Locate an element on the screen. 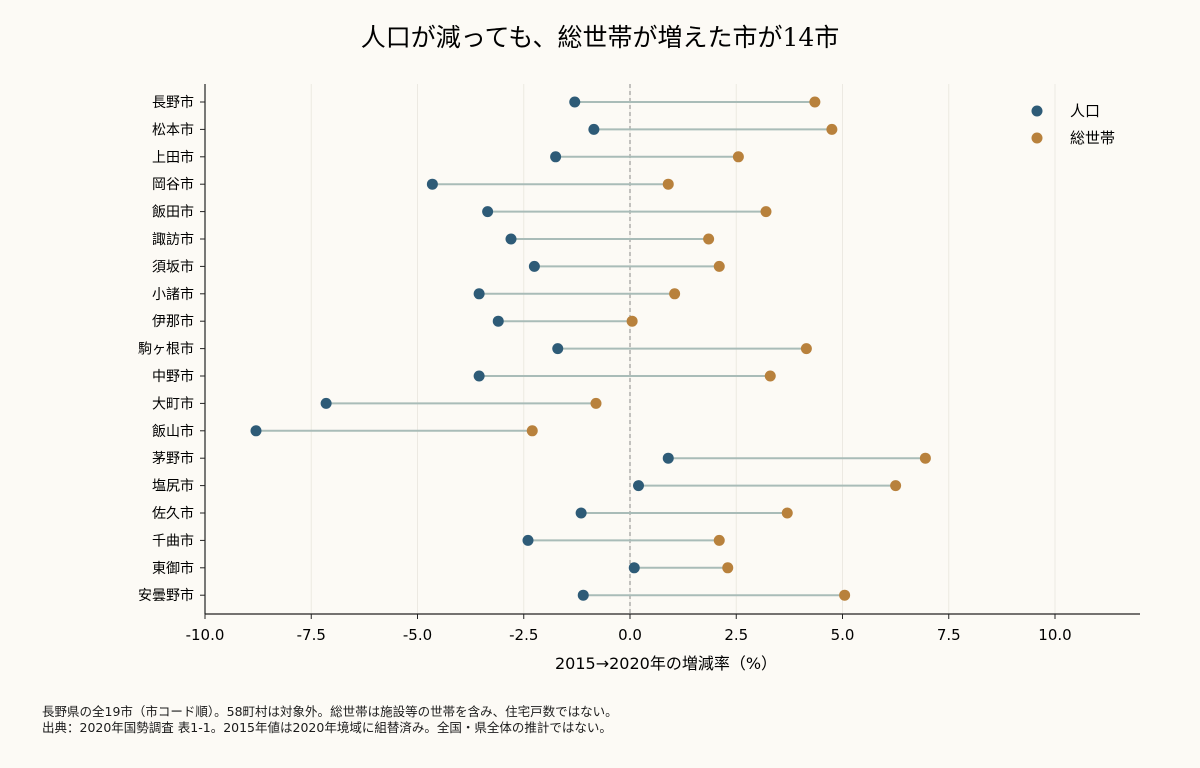 This screenshot has width=1200, height=768. x-tick-label: -10.0 is located at coordinates (205, 635).